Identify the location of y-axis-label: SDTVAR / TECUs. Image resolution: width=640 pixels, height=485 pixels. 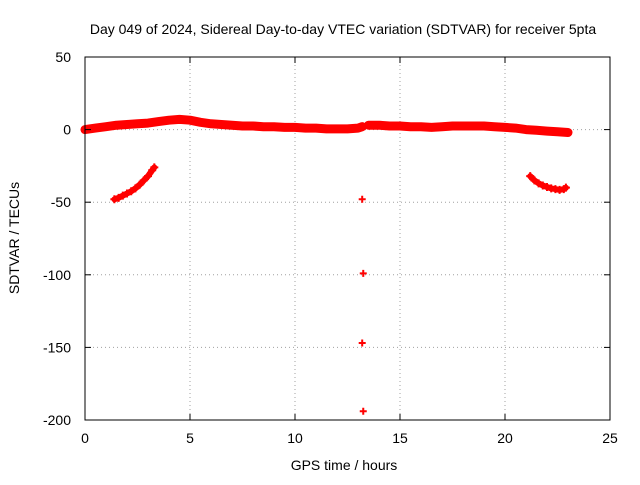
(14, 238).